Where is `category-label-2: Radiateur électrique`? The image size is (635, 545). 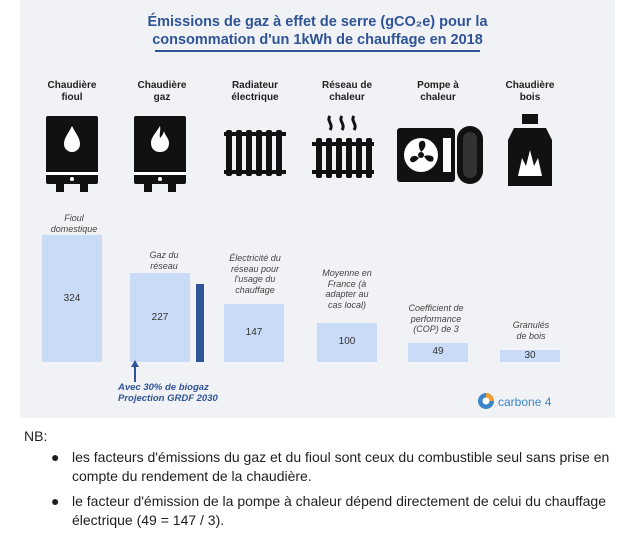
category-label-2: Radiateur électrique is located at coordinates (255, 91).